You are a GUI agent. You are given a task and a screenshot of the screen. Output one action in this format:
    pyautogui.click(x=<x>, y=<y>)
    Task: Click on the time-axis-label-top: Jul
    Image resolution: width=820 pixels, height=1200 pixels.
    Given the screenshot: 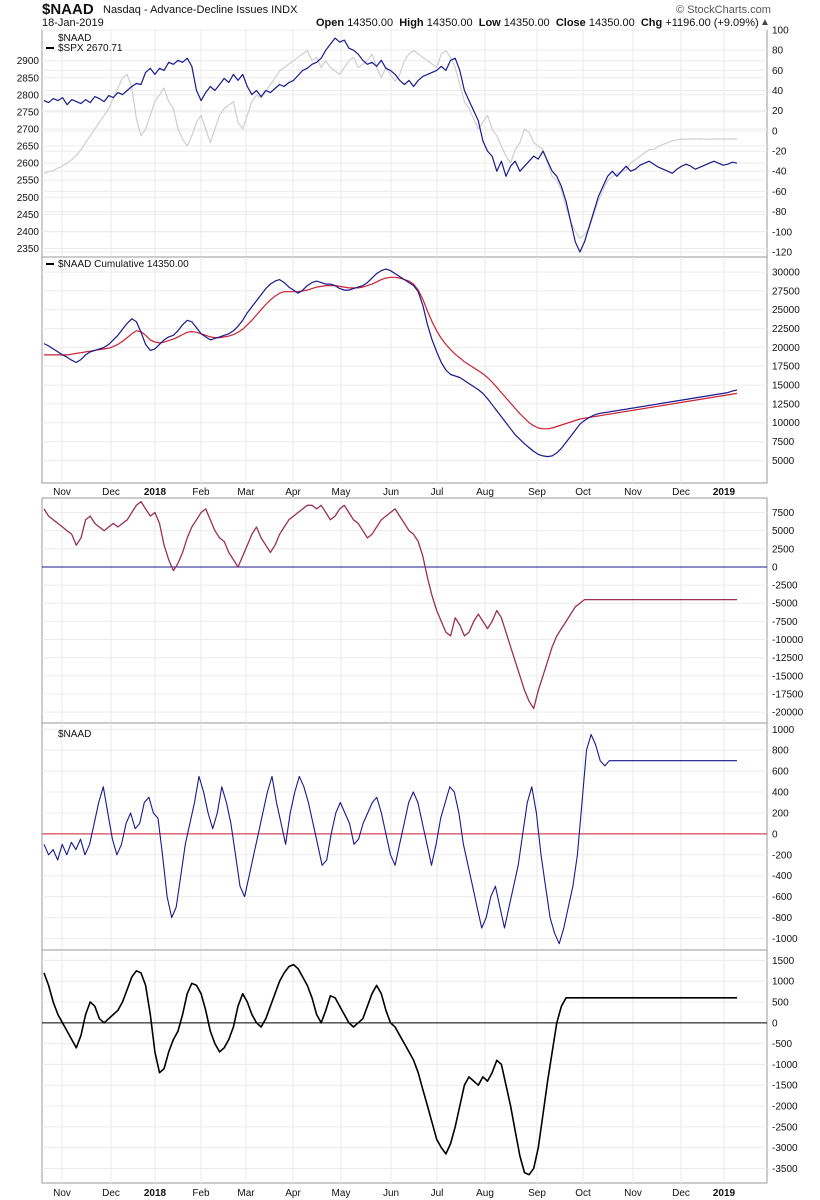 What is the action you would take?
    pyautogui.click(x=437, y=492)
    